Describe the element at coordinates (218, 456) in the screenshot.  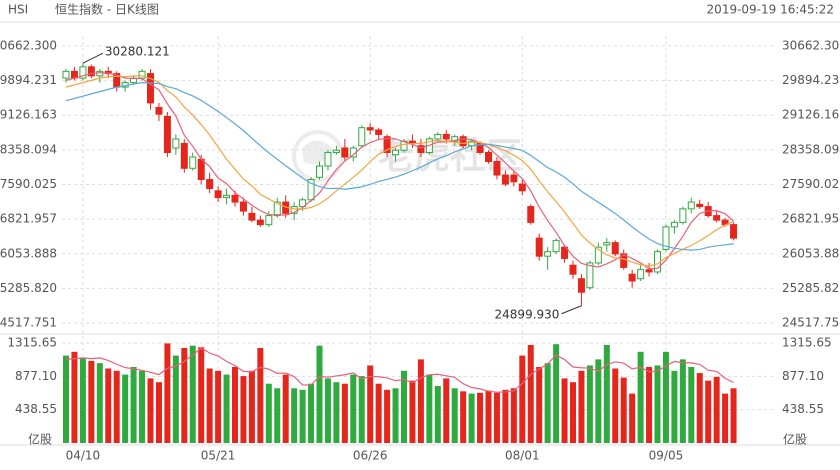
I see `x-tick-label: 05/21` at that location.